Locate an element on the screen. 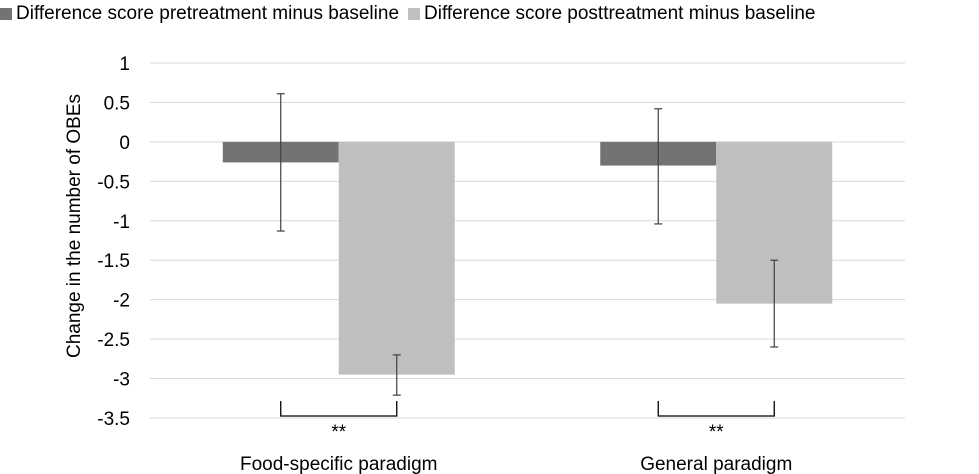 This screenshot has height=474, width=979. x-category-label: General paradigm is located at coordinates (716, 464).